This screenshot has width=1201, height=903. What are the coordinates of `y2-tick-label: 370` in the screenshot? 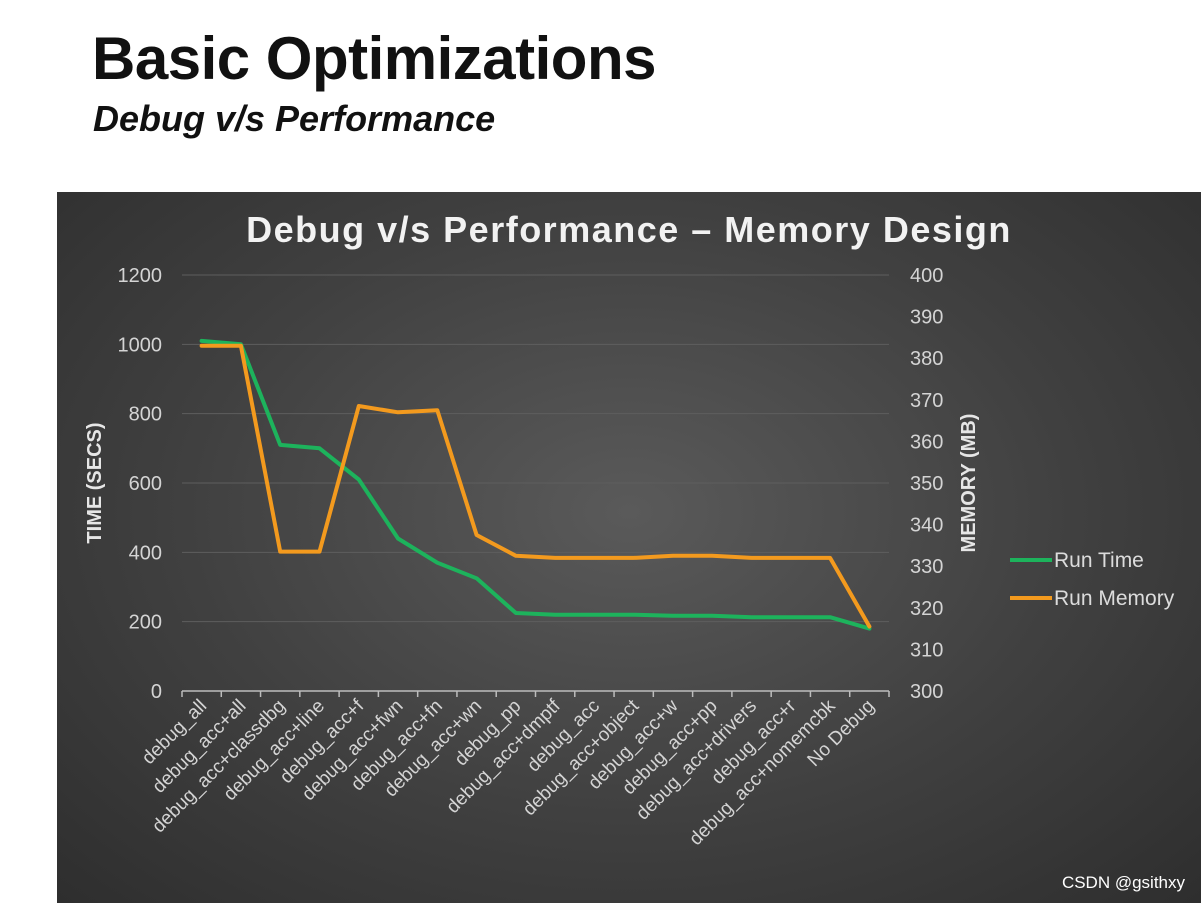 It's located at (926, 401).